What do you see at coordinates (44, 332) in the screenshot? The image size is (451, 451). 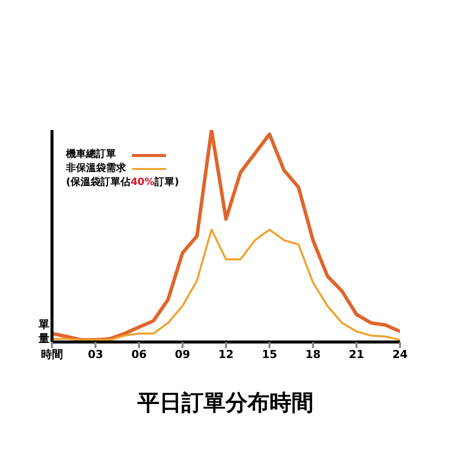 I see `y-axis-title: 單量` at bounding box center [44, 332].